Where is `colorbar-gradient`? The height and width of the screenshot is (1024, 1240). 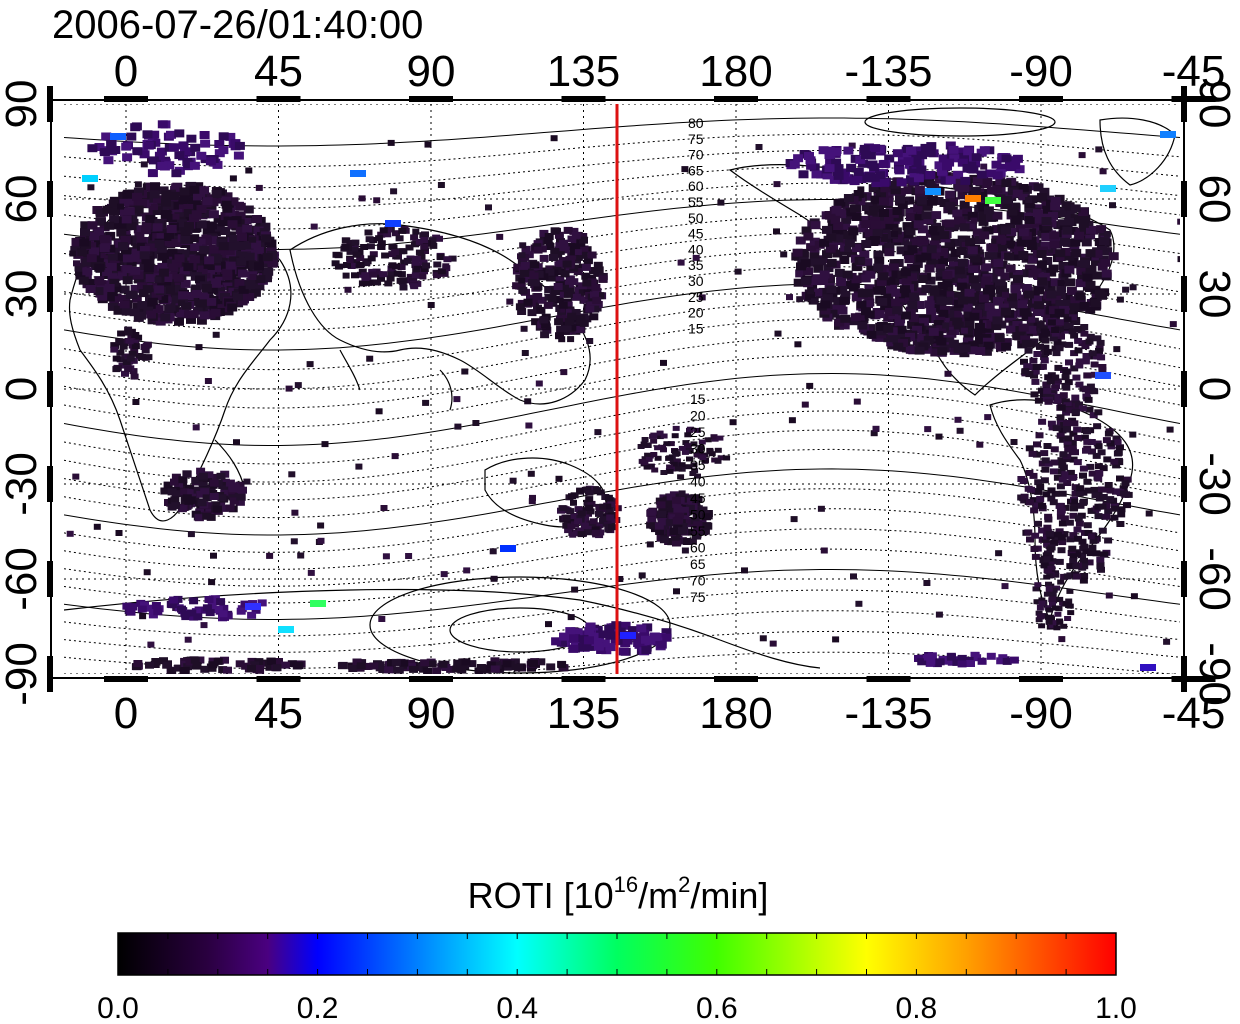
colorbar-gradient is located at coordinates (617, 954).